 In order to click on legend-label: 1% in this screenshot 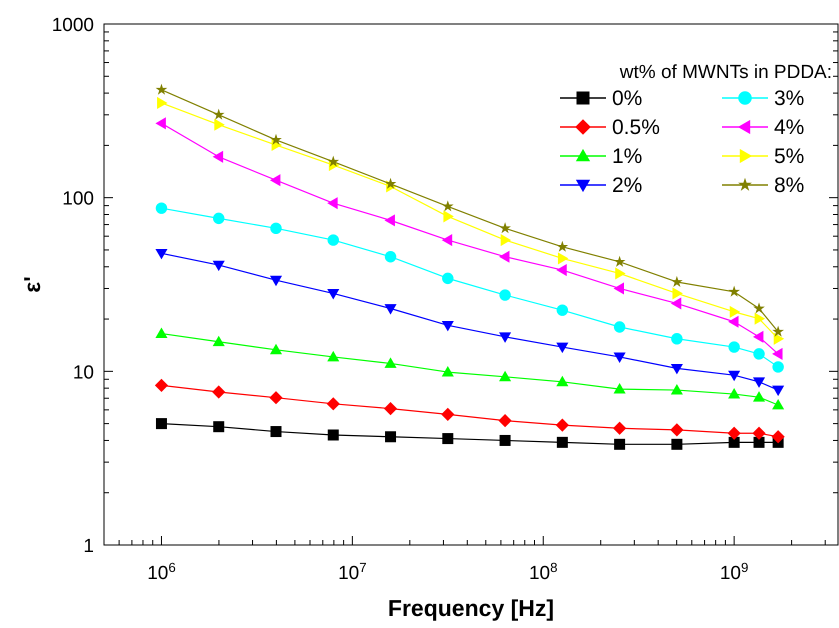, I will do `click(627, 156)`.